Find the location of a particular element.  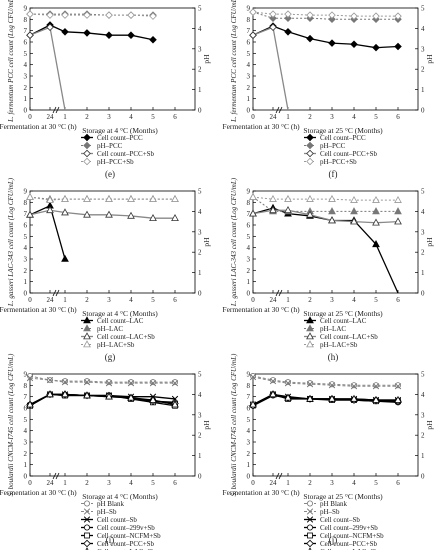

plot-frame is located at coordinates (112, 425).